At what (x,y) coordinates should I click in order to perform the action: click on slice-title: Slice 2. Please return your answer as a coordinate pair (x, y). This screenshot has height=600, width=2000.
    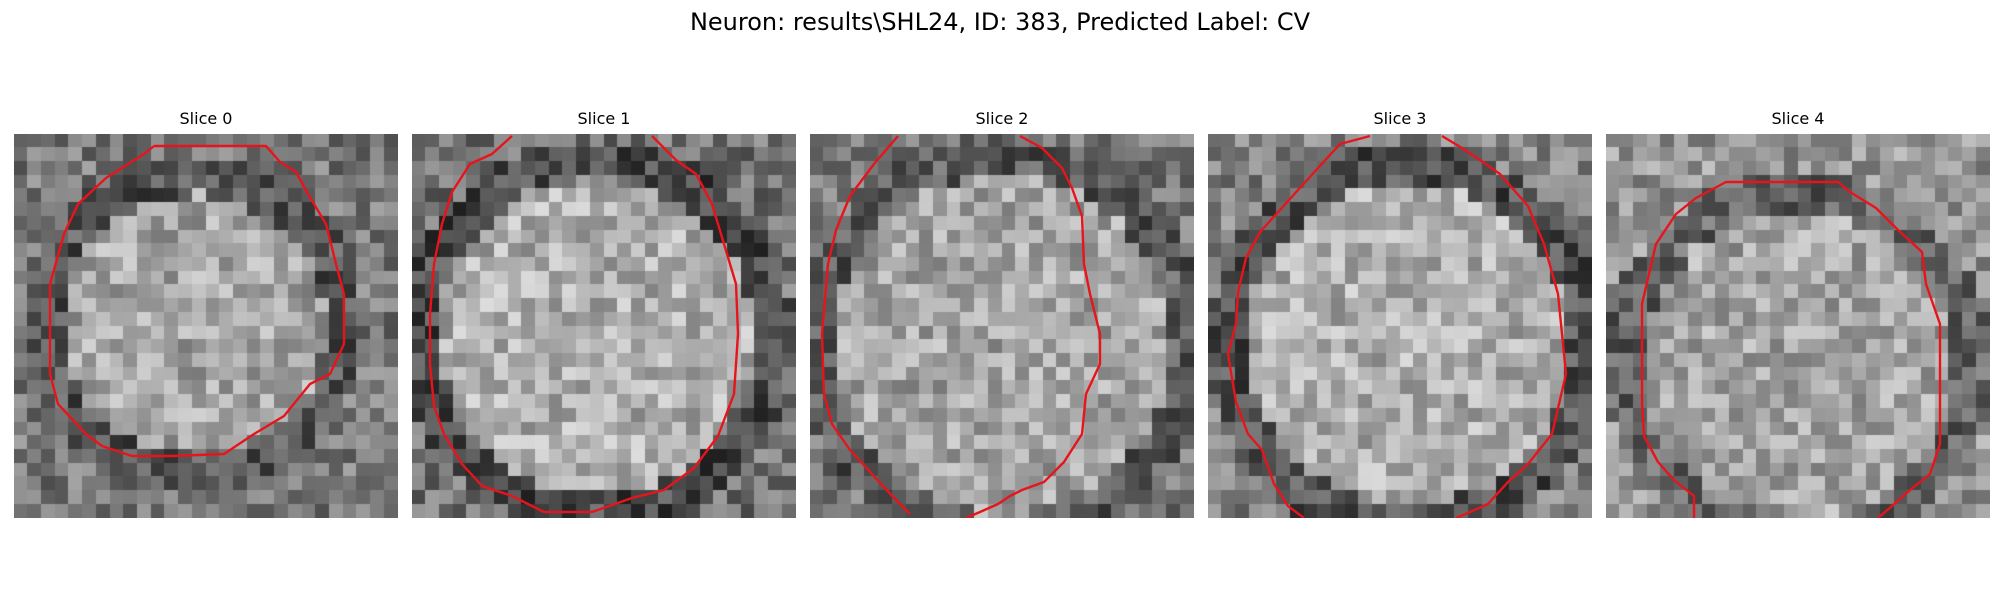
    Looking at the image, I should click on (1002, 118).